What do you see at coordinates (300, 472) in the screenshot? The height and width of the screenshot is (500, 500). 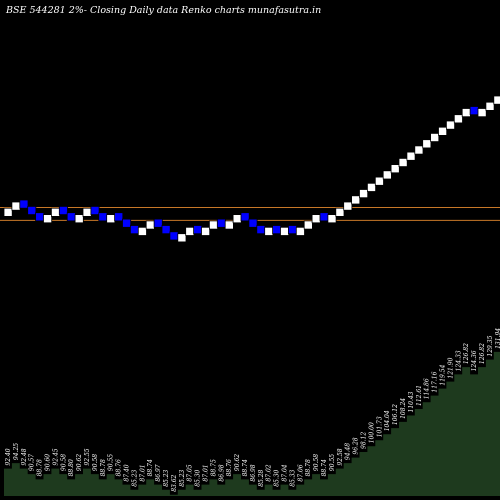 I see `price-label: 87.06` at bounding box center [300, 472].